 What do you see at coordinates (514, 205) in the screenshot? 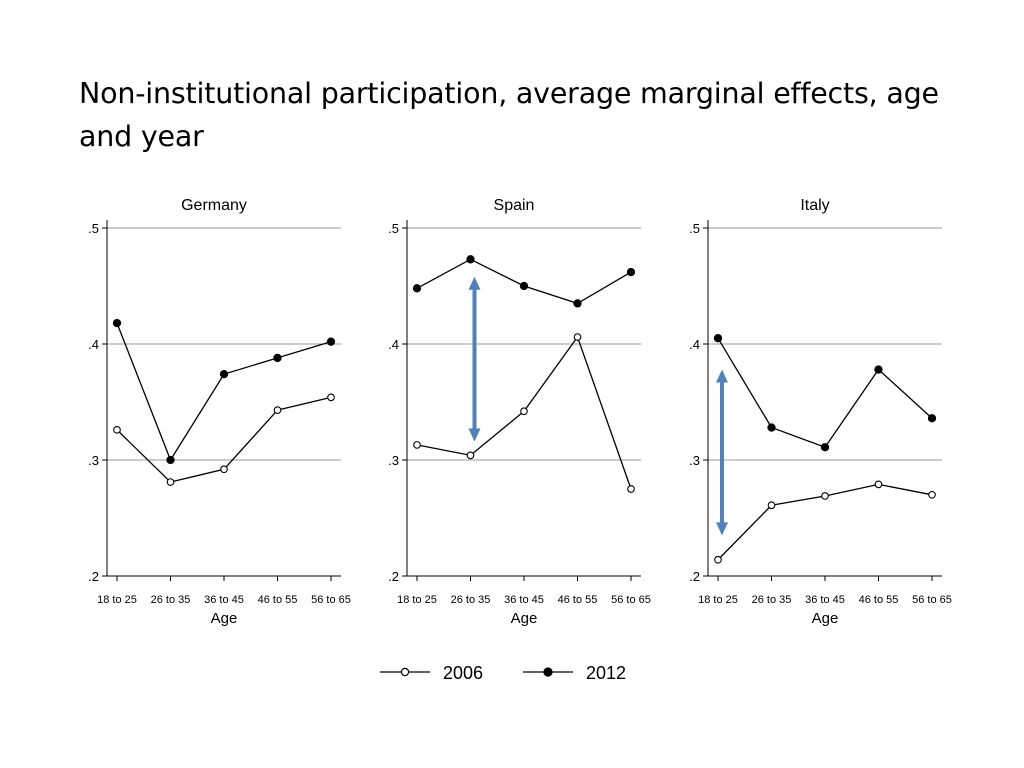
I see `panel-title: Spain` at bounding box center [514, 205].